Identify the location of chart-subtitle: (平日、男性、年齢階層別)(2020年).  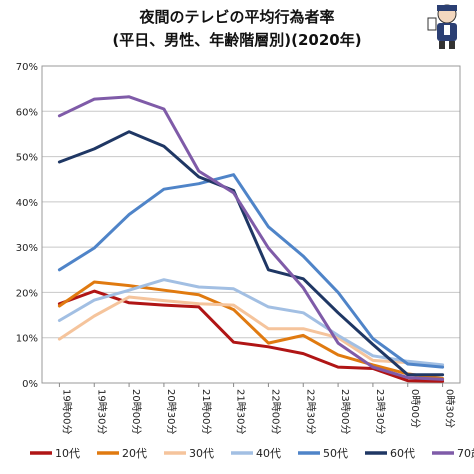
(237, 40).